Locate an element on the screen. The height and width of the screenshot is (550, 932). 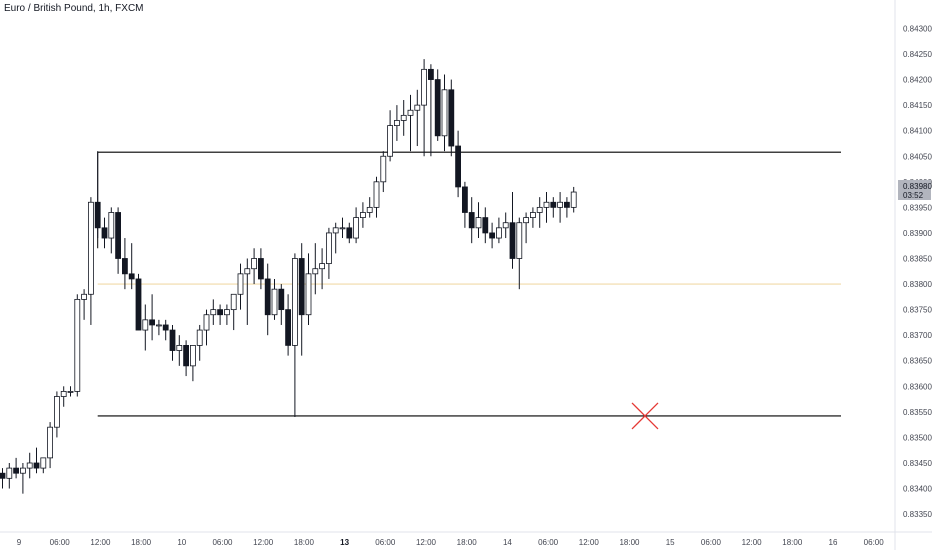
x-marker-stroke is located at coordinates (645, 416).